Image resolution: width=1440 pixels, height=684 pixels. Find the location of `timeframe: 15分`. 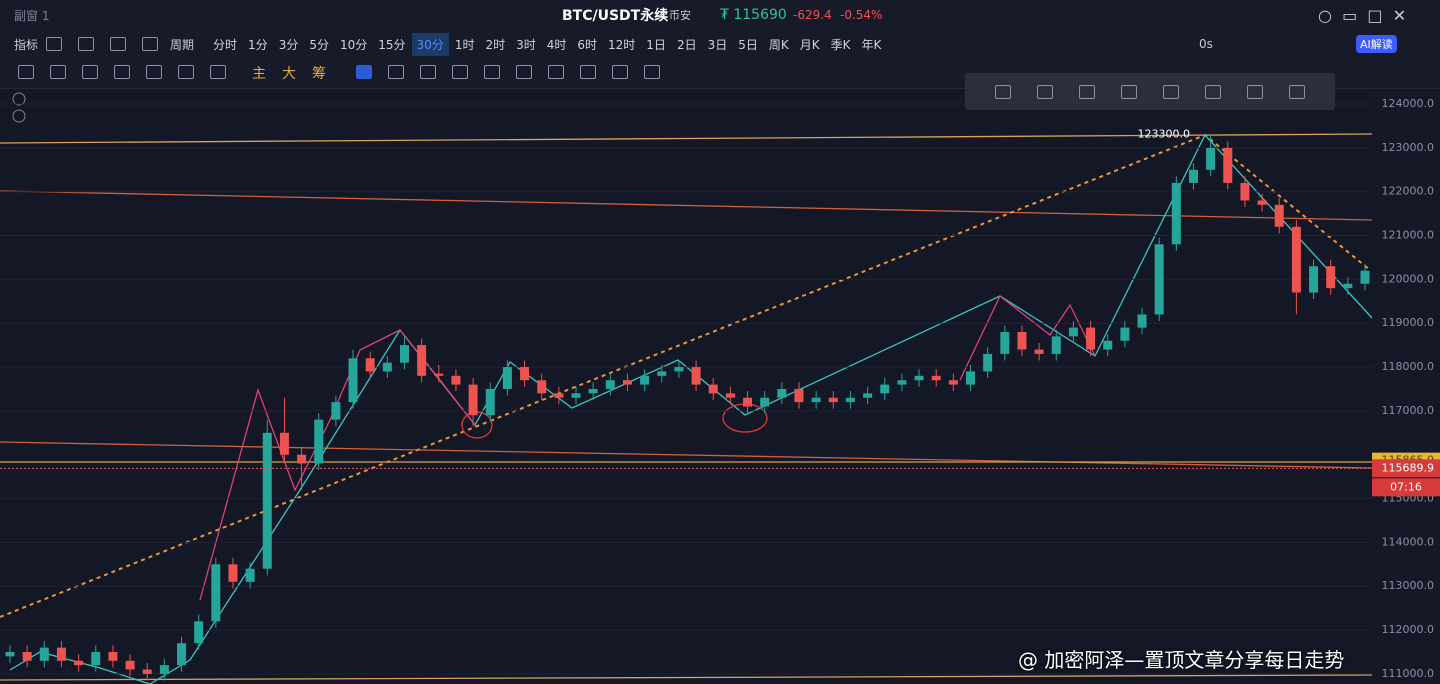

timeframe: 15分 is located at coordinates (392, 44).